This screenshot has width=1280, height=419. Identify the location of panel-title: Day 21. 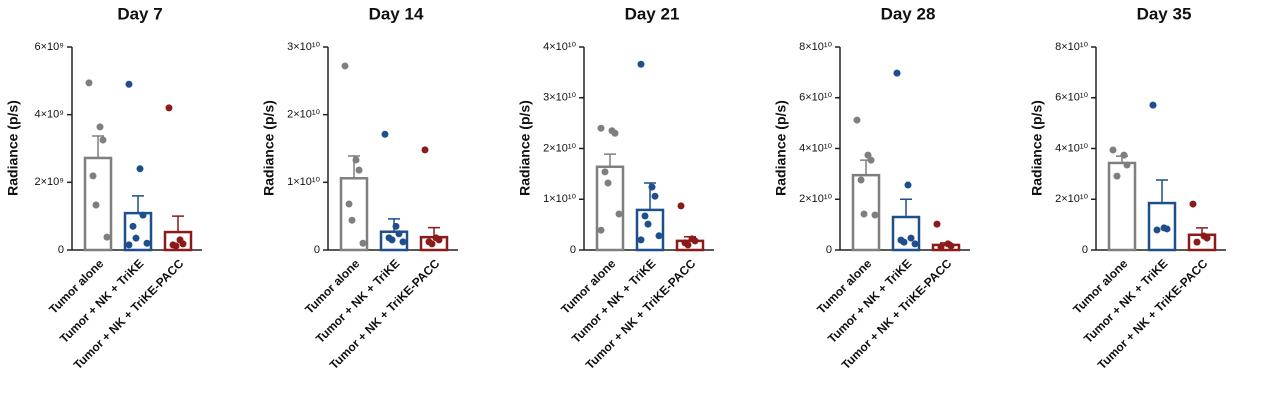
(652, 13).